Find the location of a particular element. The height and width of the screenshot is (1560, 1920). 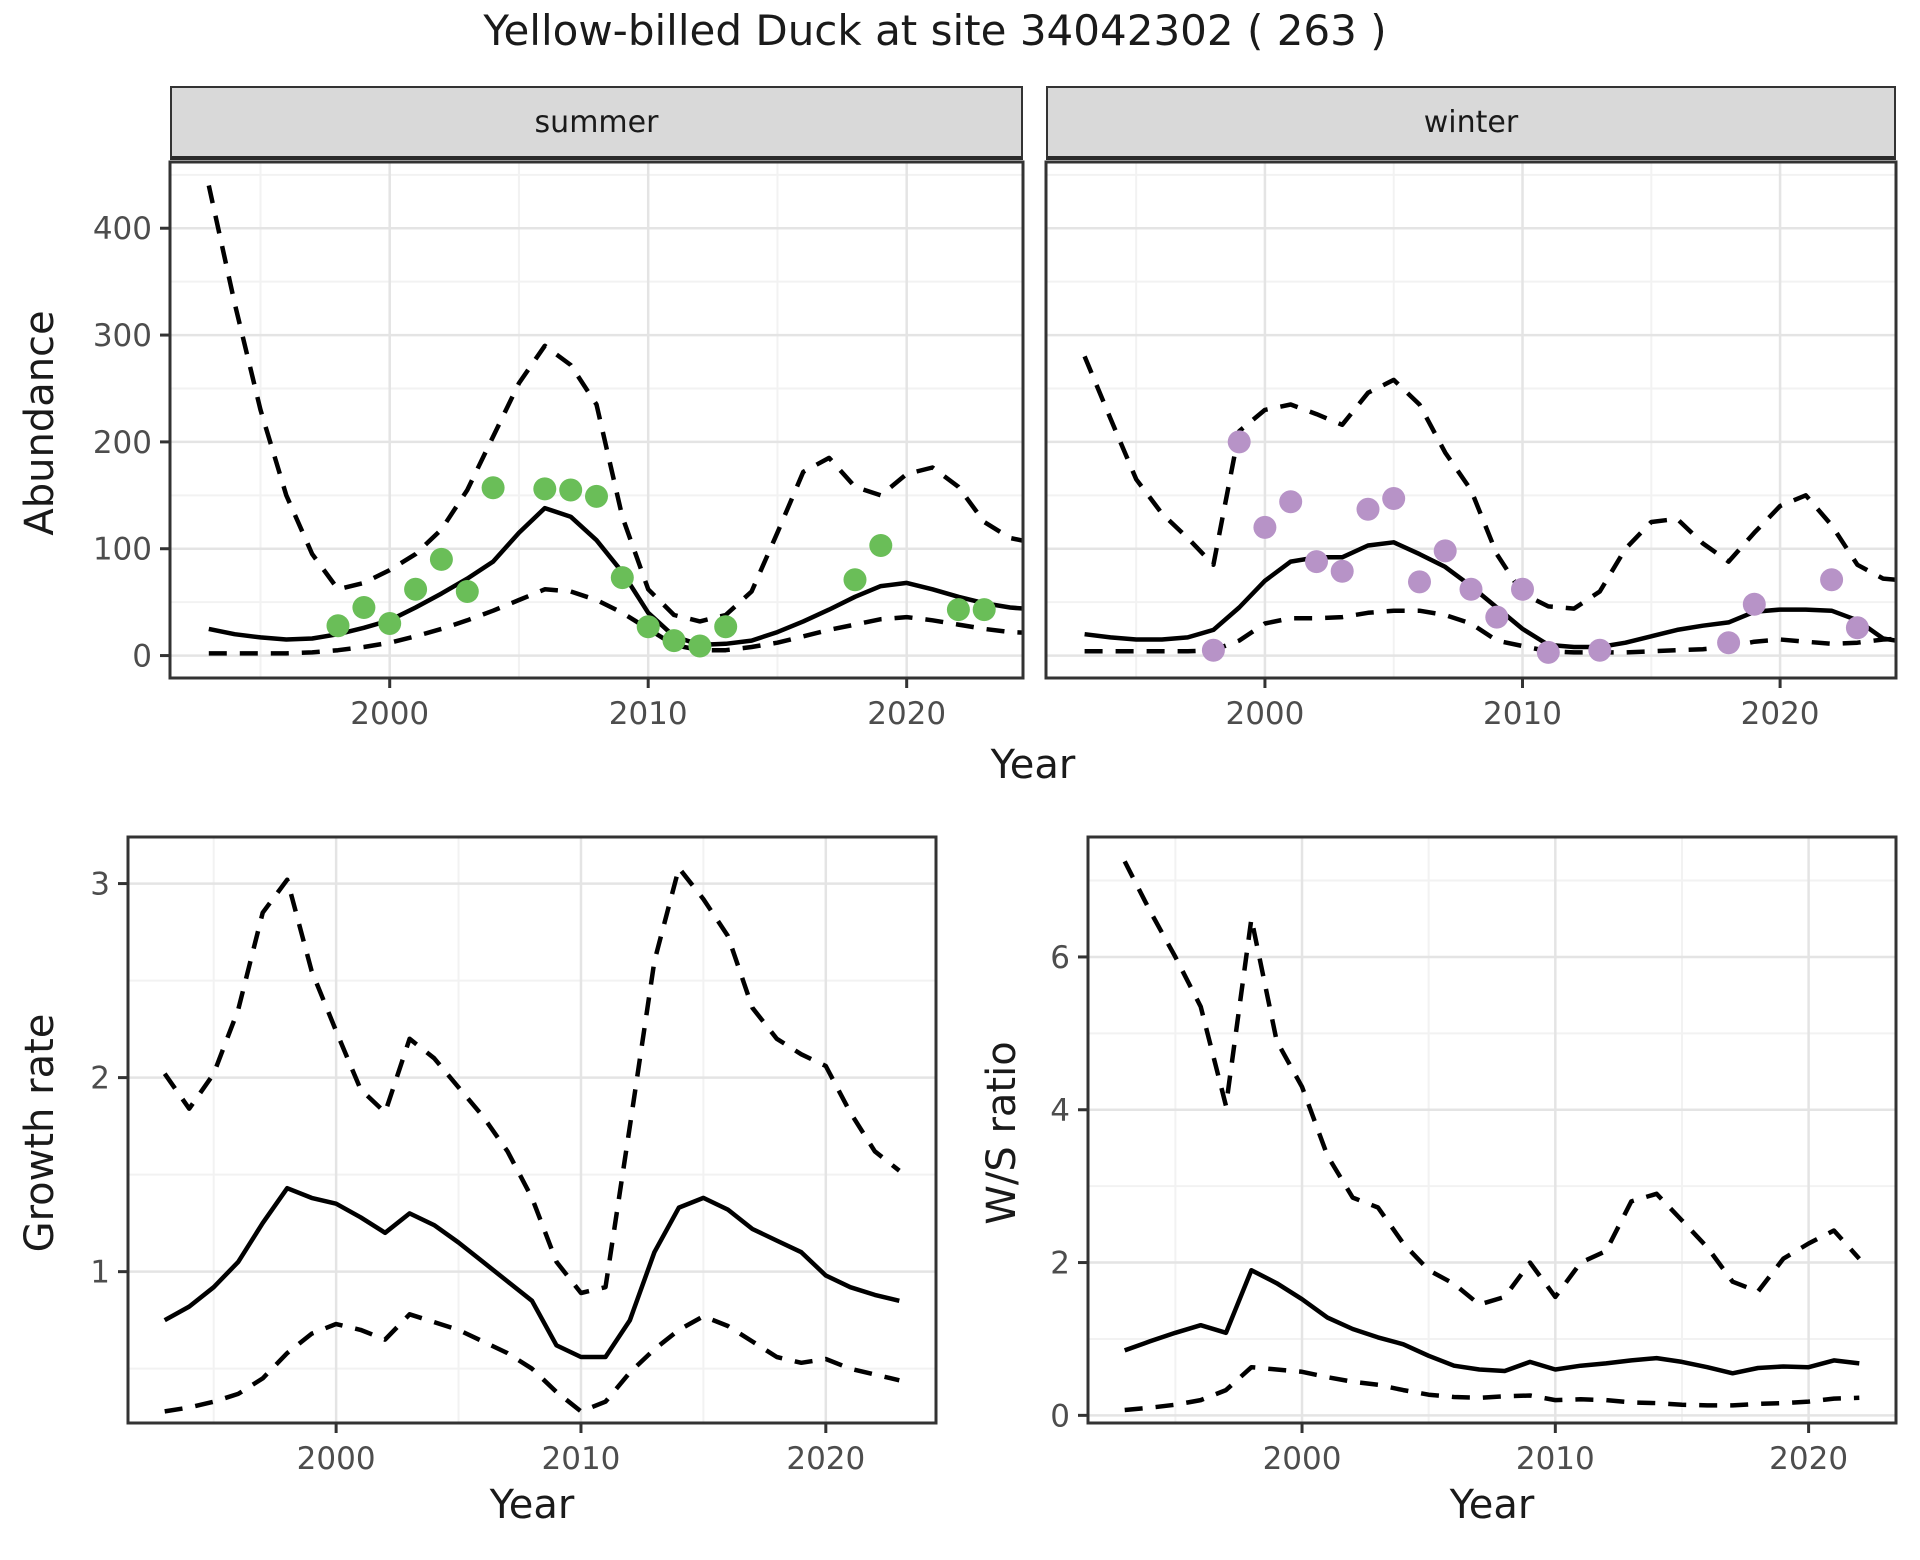

y-tick-label: 6 is located at coordinates (1060, 958).